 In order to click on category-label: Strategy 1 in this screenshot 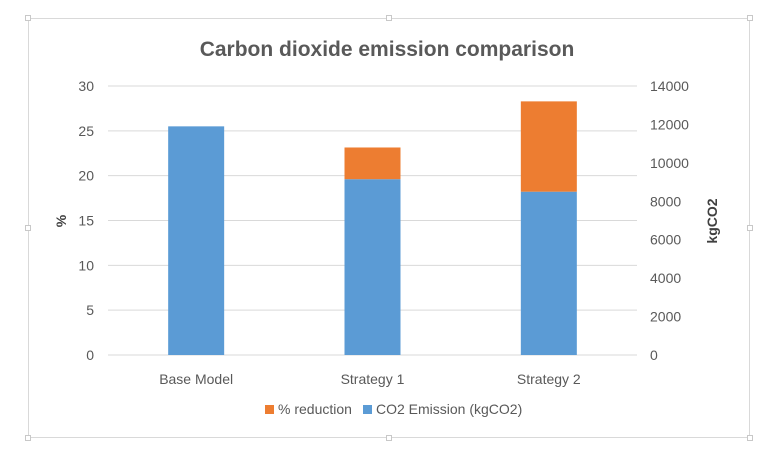, I will do `click(373, 379)`.